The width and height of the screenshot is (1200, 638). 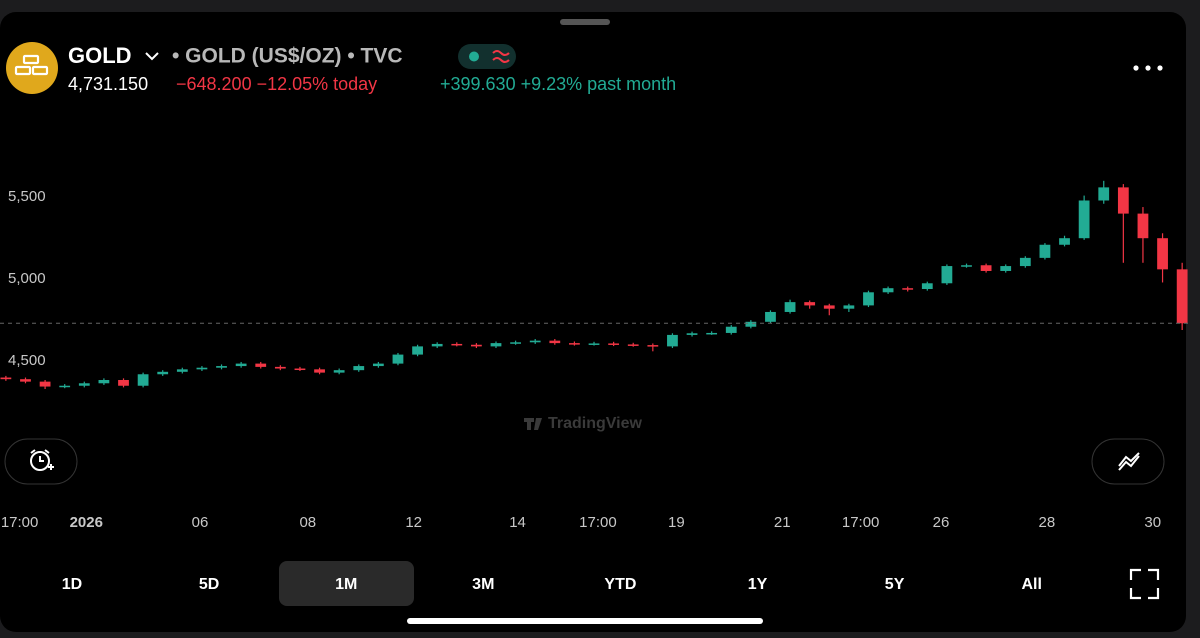 I want to click on change-today: −648.200 −12.05% today, so click(x=276, y=84).